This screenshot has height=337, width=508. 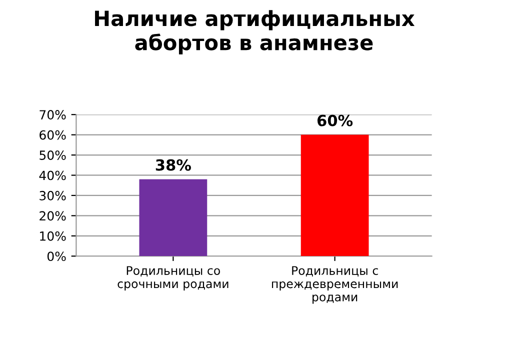 I want to click on y-tick-label: 50%, so click(x=53, y=155).